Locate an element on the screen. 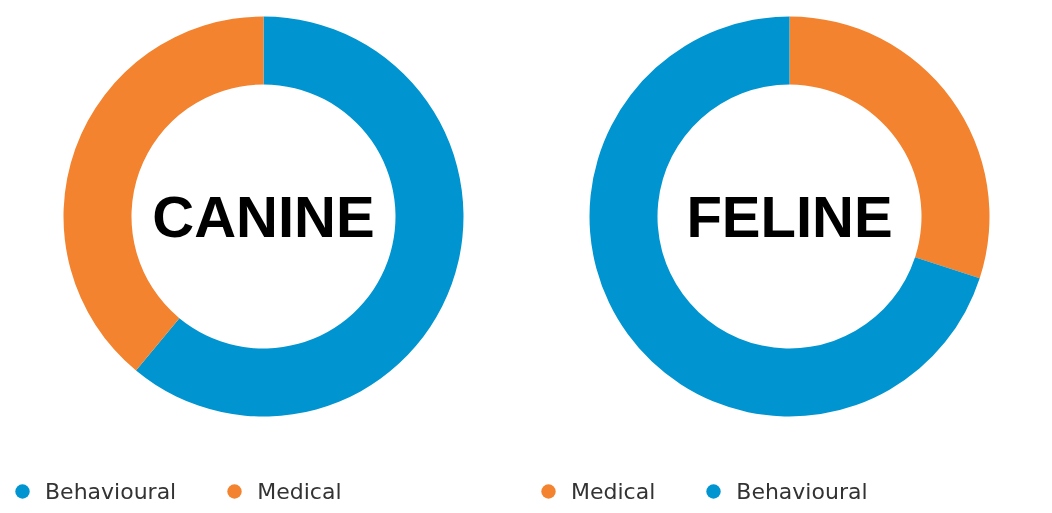  text: CANINE is located at coordinates (263, 216).